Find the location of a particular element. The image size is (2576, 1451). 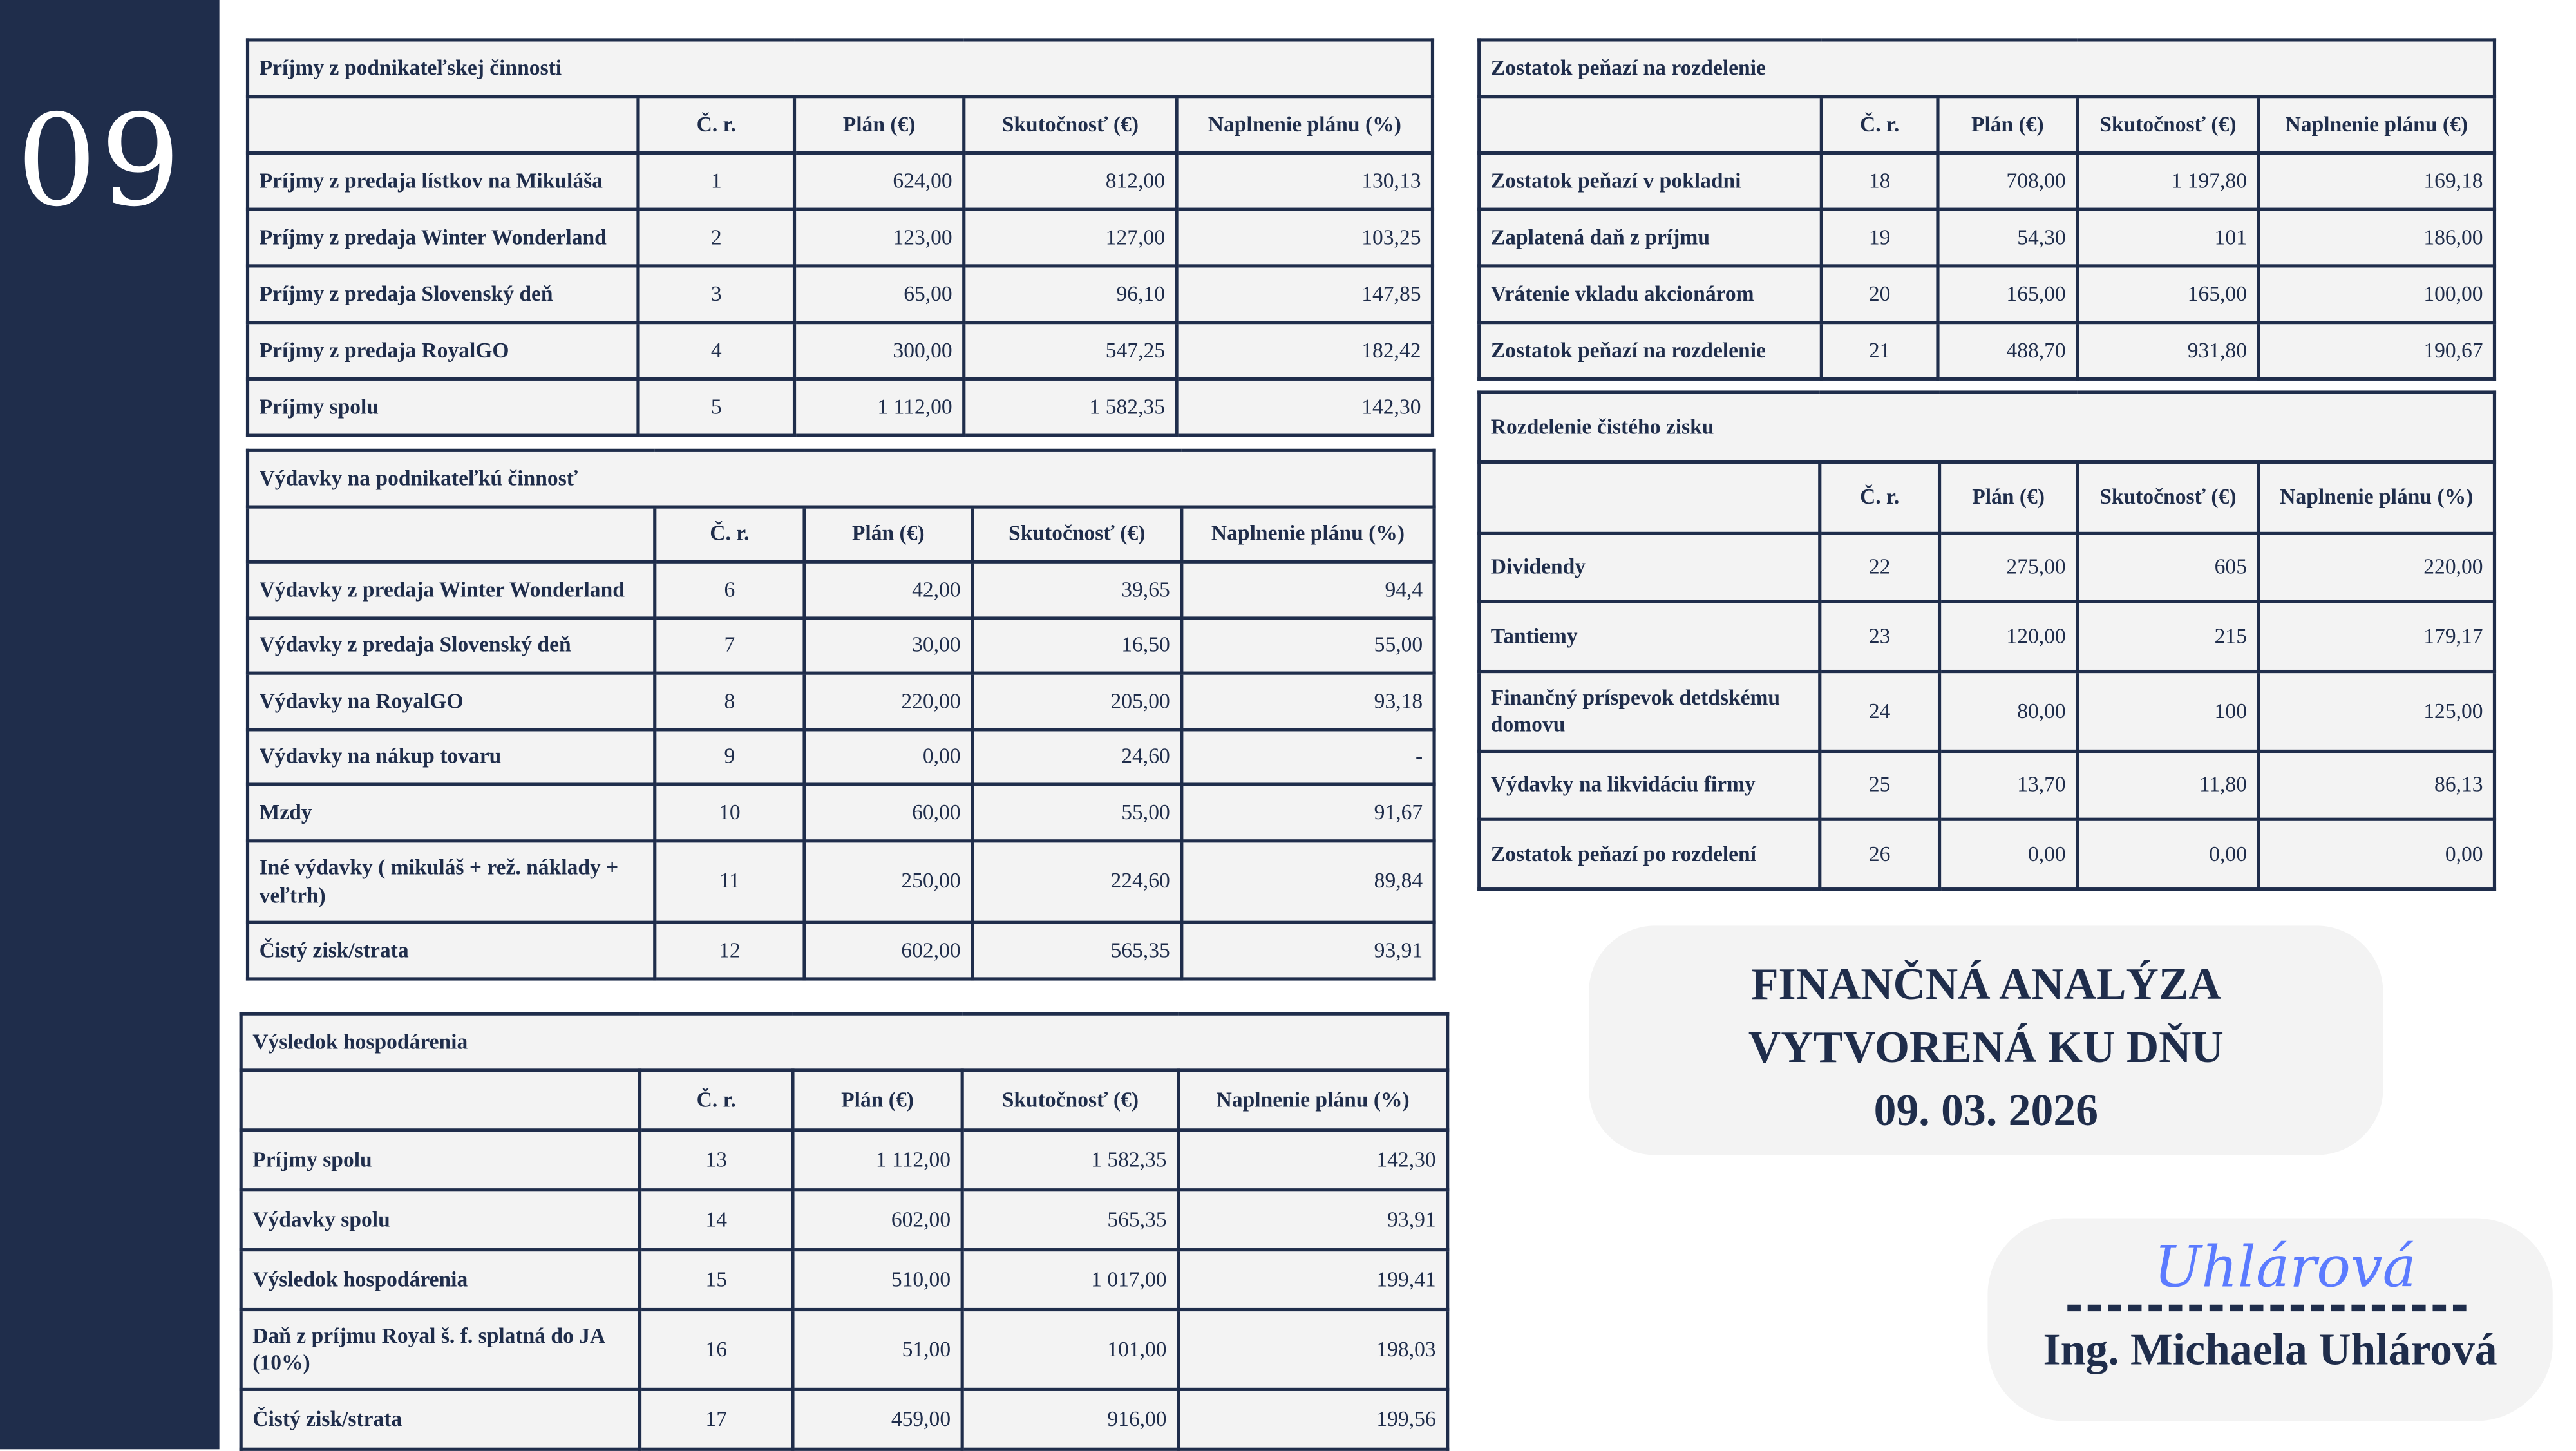

table-row: Čistý zisk/strata 12 602,00 565,35 93,91 is located at coordinates (841, 950).